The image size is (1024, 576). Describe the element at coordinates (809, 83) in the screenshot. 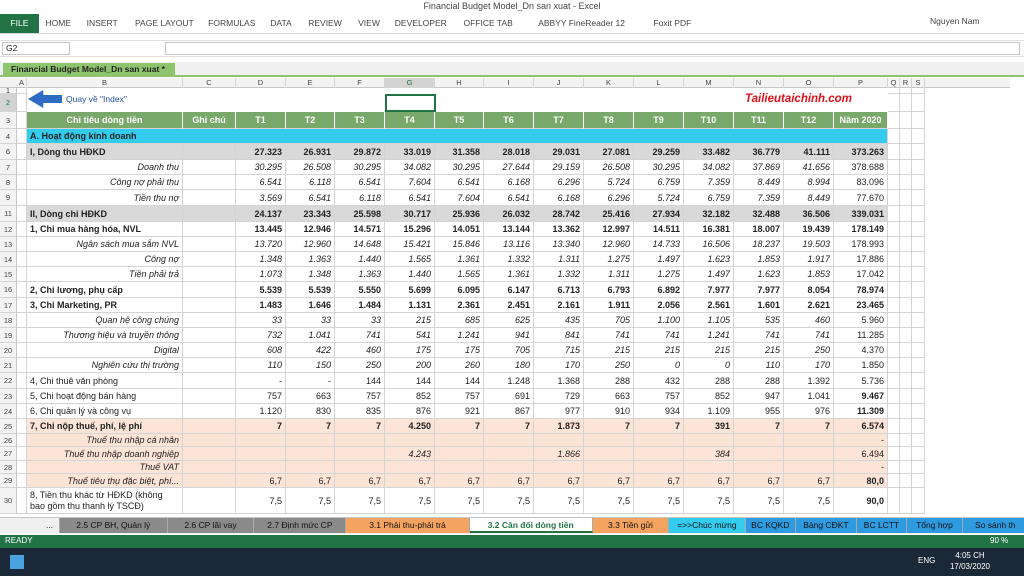

I see `column-header: O` at that location.